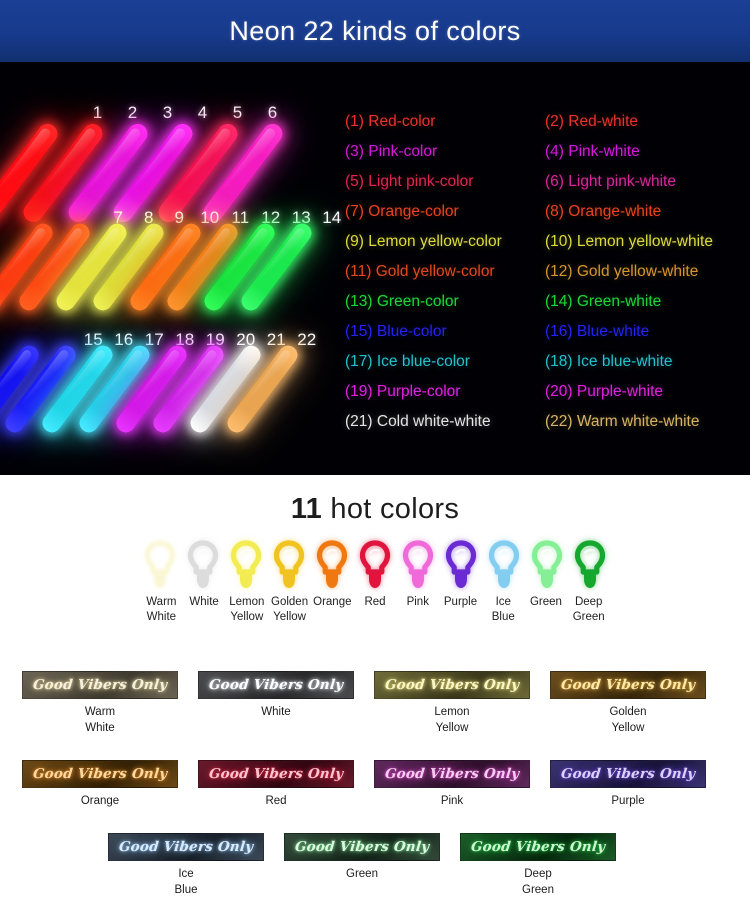 The height and width of the screenshot is (922, 750). Describe the element at coordinates (215, 339) in the screenshot. I see `stick-number-19: 19` at that location.